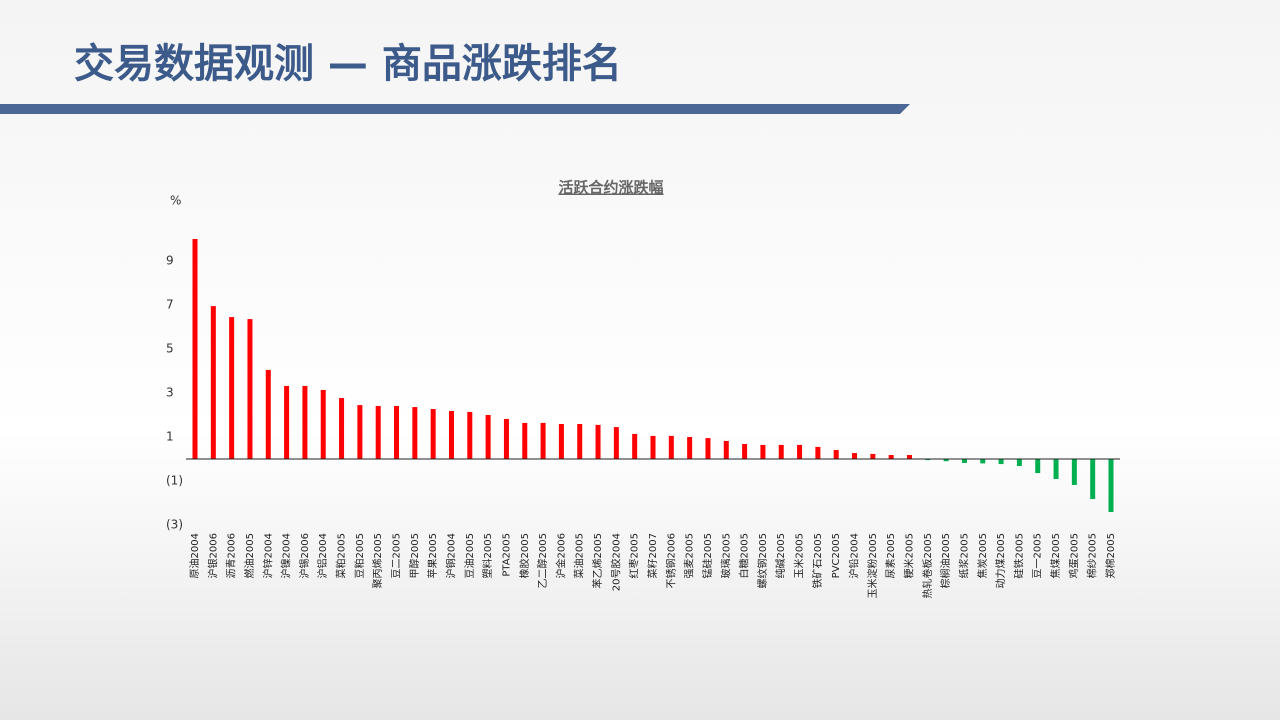  I want to click on x-tick-label: 沪锡2006, so click(304, 555).